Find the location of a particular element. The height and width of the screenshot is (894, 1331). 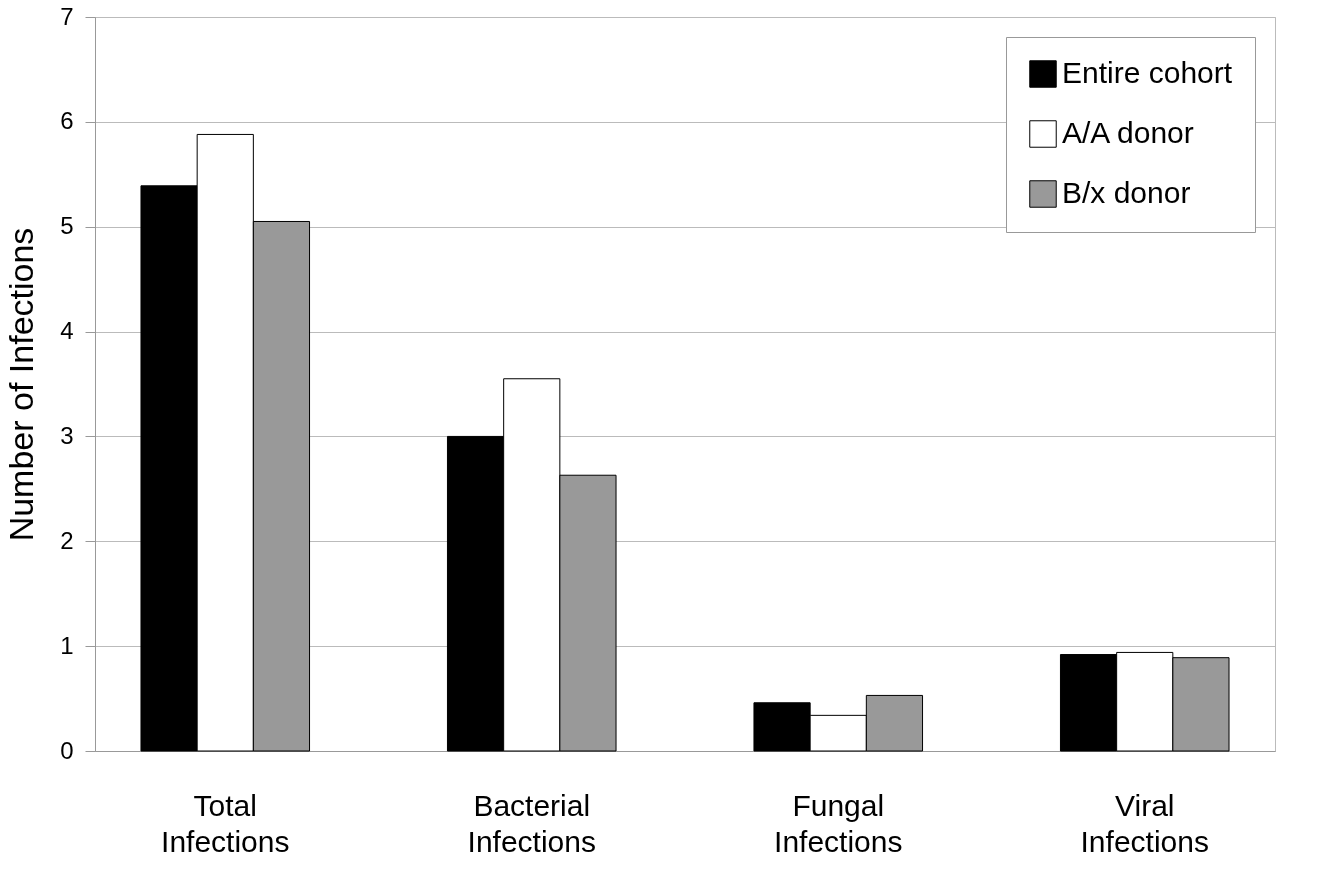

legend-label: A/A donor is located at coordinates (1128, 132).